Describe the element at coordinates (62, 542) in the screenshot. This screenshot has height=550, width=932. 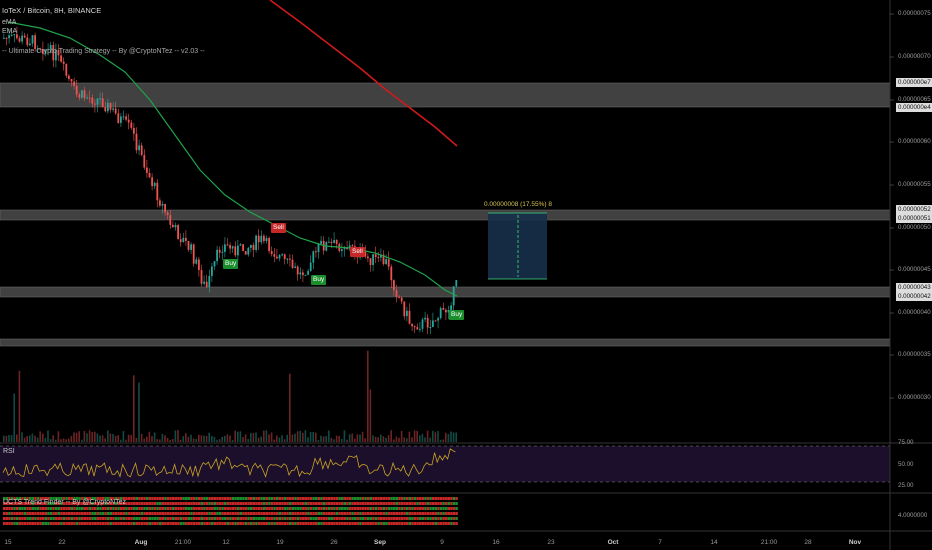
I see `time-label: 22` at that location.